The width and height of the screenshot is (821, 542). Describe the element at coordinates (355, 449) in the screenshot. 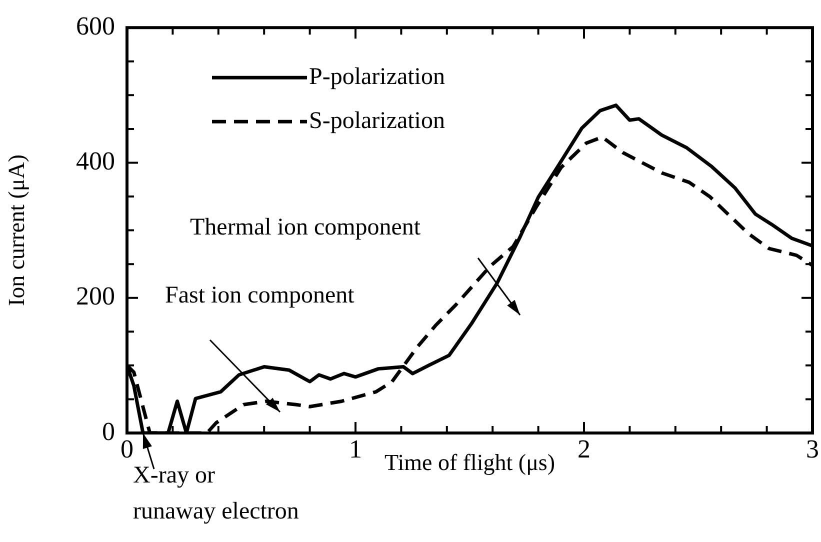

I see `x-tick-label: 1` at that location.